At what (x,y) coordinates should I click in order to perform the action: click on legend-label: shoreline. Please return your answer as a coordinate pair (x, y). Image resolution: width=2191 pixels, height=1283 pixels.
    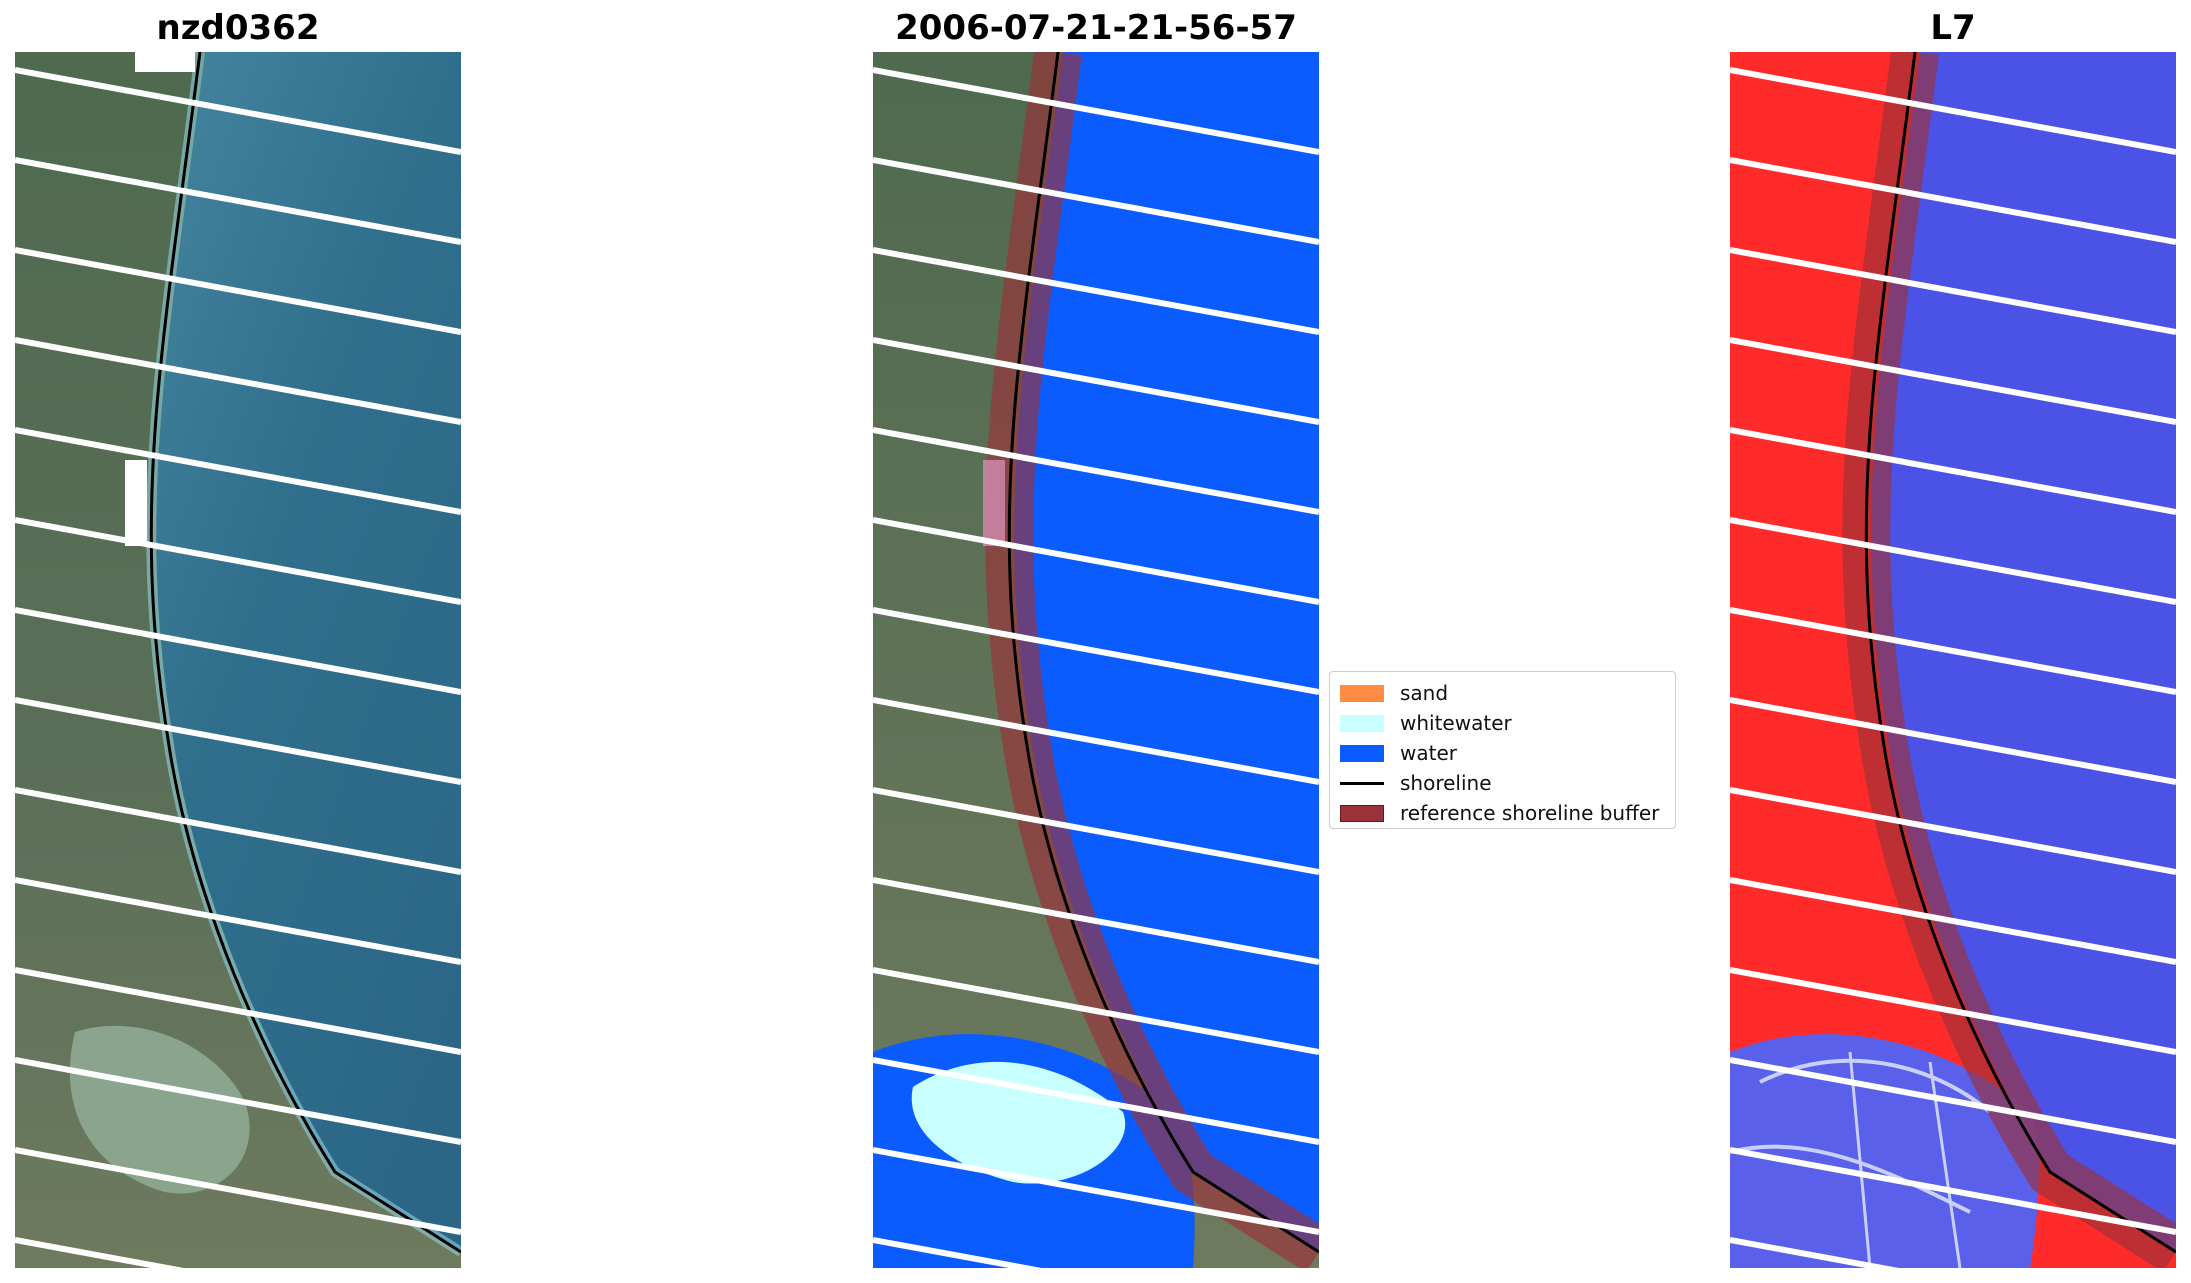
    Looking at the image, I should click on (1446, 783).